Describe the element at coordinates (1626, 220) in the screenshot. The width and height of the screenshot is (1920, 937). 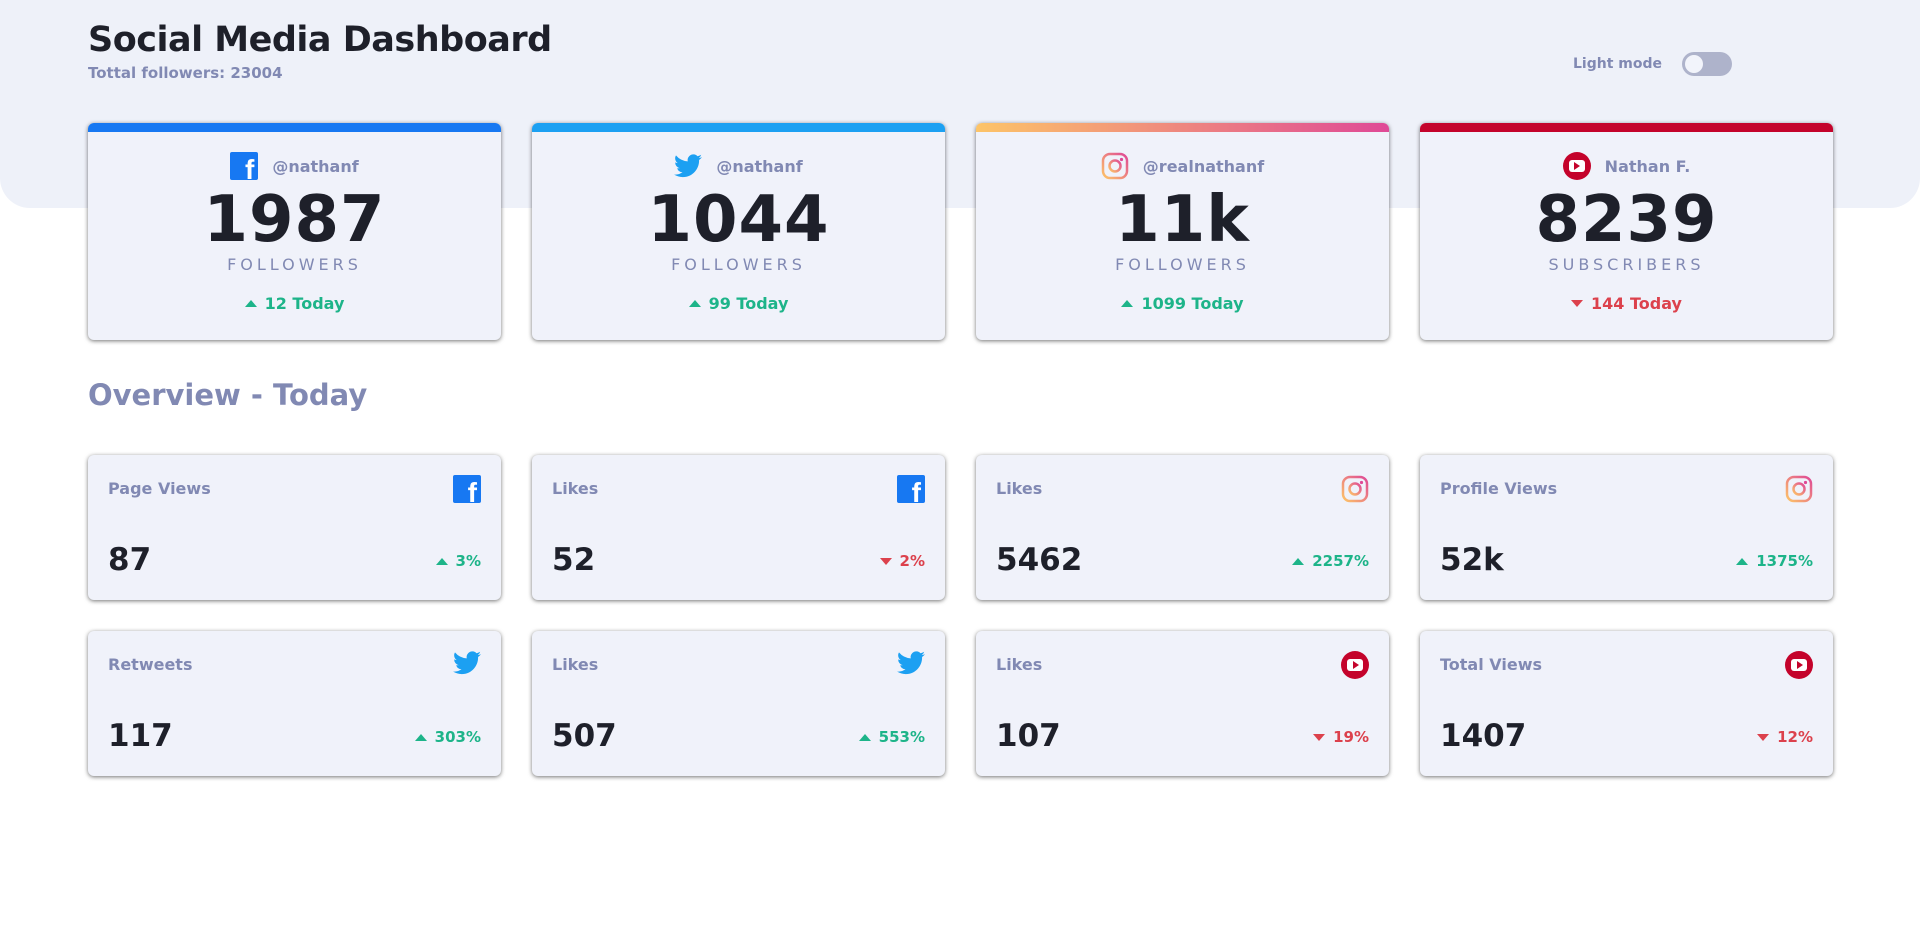
I see `follower-count: 8239` at that location.